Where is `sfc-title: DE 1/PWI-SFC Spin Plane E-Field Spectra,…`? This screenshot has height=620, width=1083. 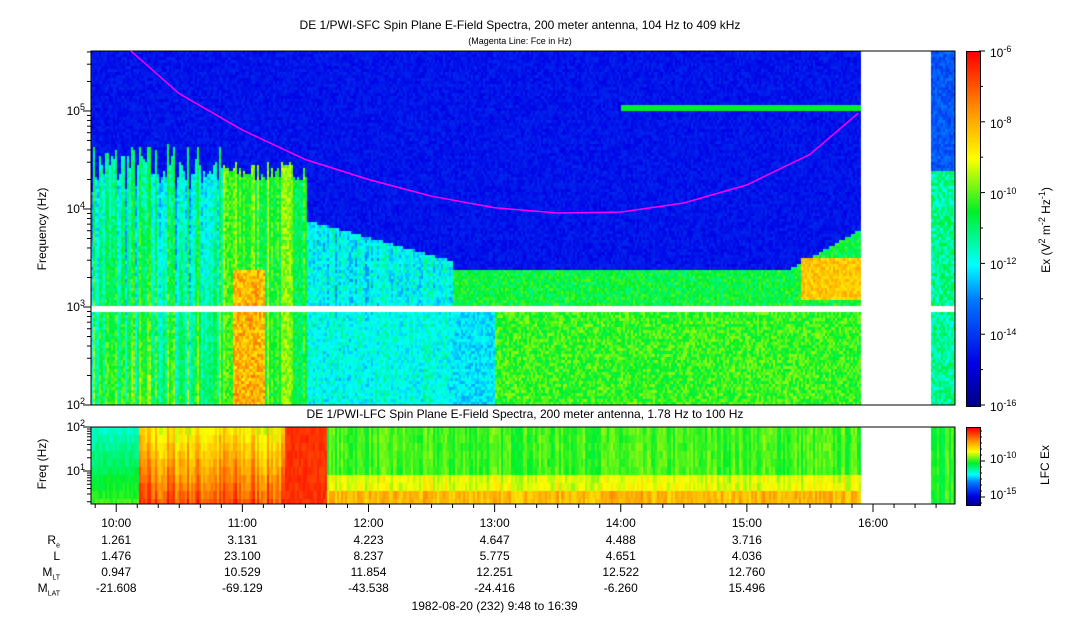
sfc-title: DE 1/PWI-SFC Spin Plane E-Field Spectra,… is located at coordinates (520, 25).